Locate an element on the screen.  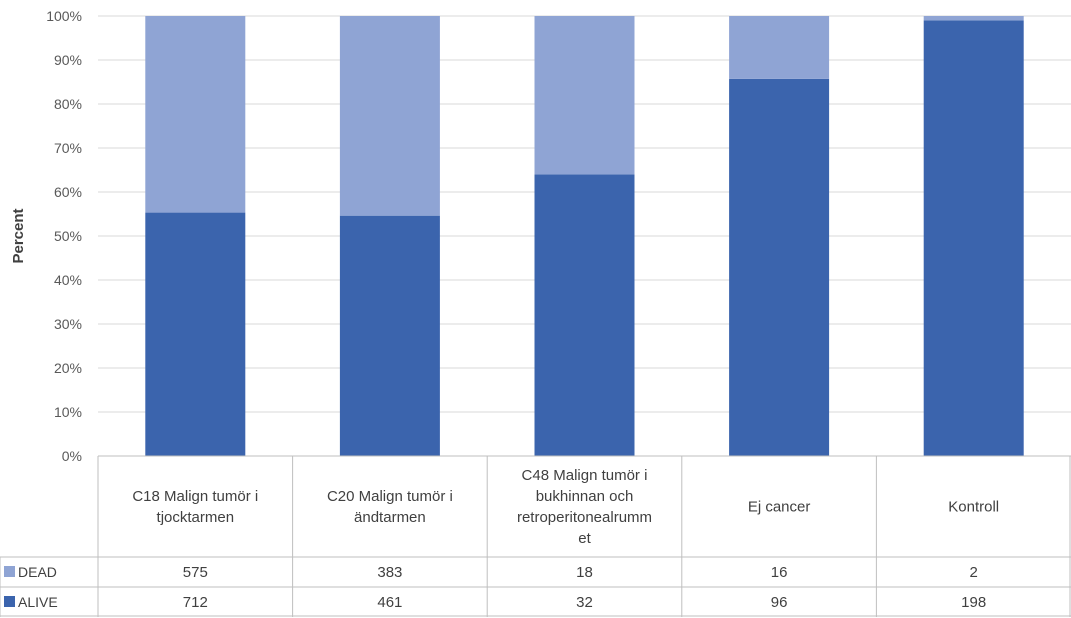
category-label: Ej cancer is located at coordinates (779, 507).